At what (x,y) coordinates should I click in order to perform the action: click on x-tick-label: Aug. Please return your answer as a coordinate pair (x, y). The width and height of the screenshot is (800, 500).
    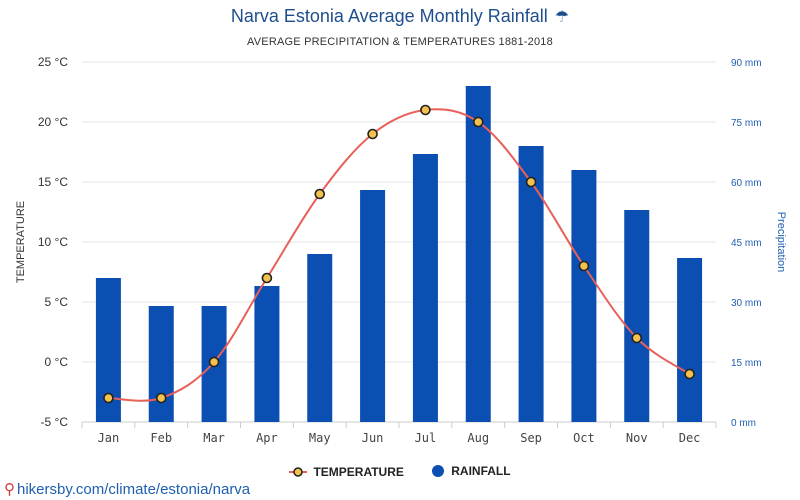
    Looking at the image, I should click on (478, 438).